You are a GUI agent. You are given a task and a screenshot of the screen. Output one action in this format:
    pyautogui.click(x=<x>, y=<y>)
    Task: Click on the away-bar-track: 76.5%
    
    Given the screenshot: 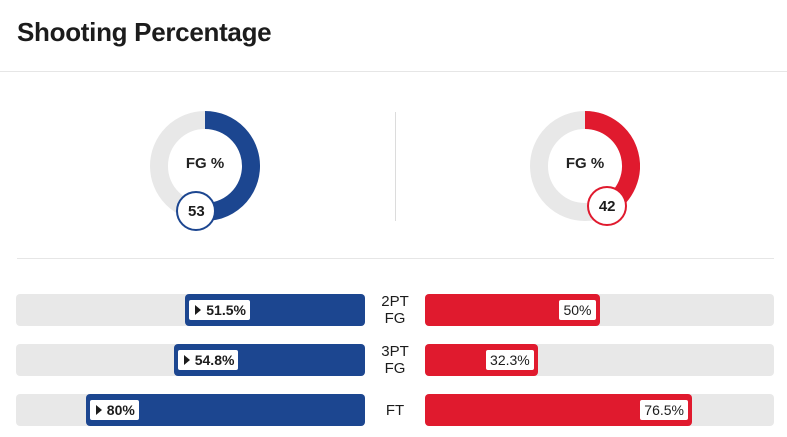 What is the action you would take?
    pyautogui.click(x=599, y=410)
    